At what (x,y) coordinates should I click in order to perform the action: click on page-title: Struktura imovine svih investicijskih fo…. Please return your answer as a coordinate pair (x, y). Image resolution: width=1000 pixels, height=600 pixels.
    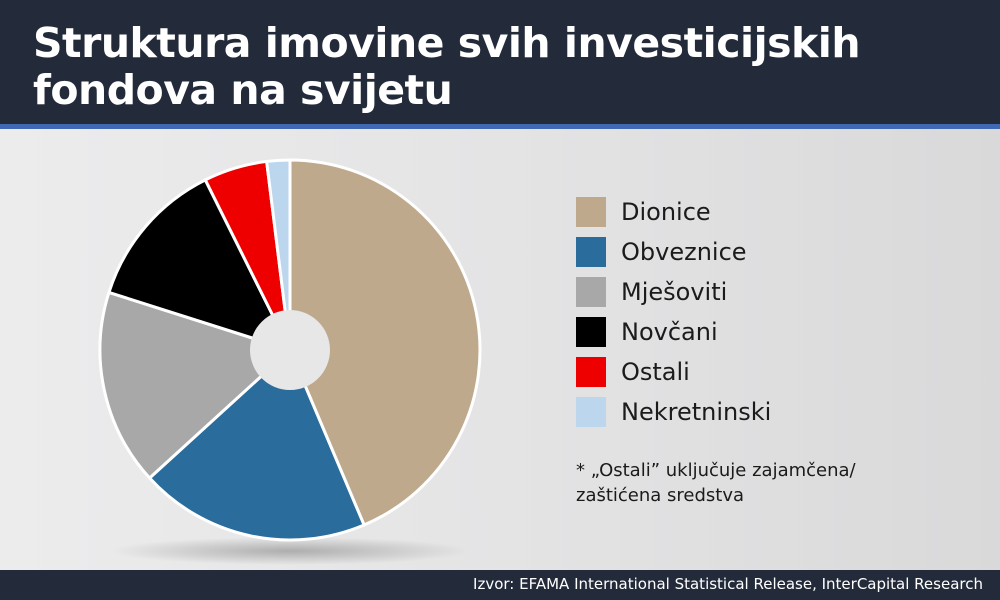
    Looking at the image, I should click on (447, 66).